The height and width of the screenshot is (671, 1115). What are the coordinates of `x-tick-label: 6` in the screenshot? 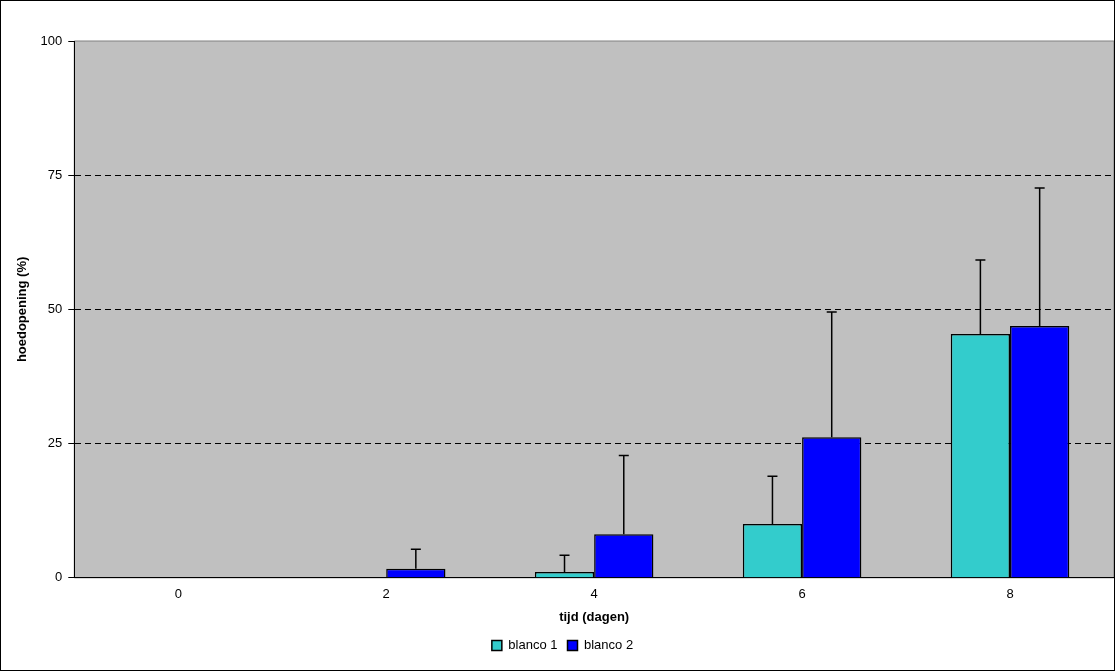 It's located at (802, 594).